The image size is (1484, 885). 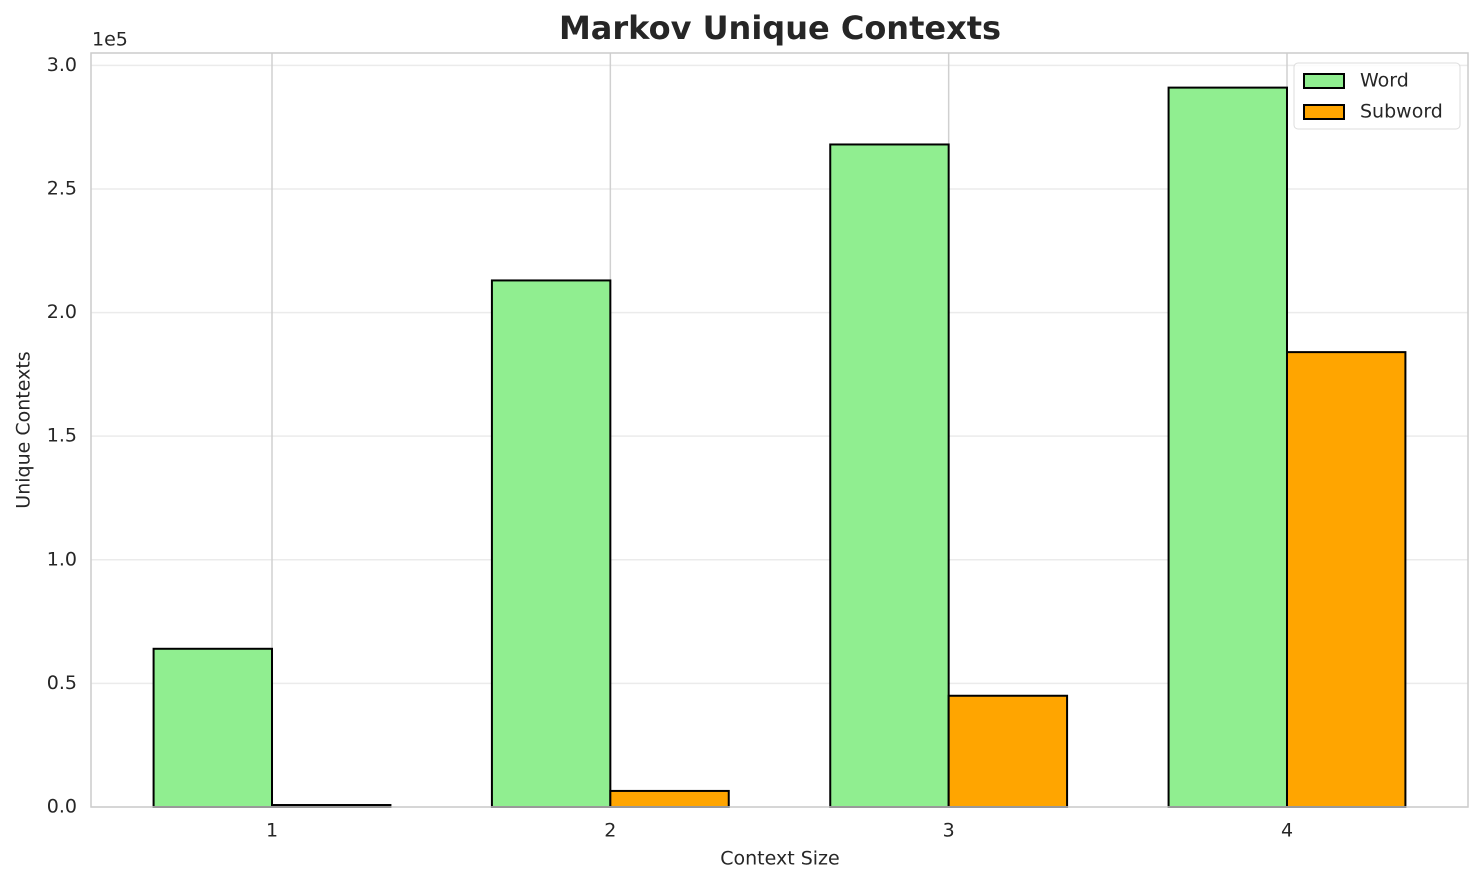 I want to click on legend: Word Subword, so click(x=1377, y=96).